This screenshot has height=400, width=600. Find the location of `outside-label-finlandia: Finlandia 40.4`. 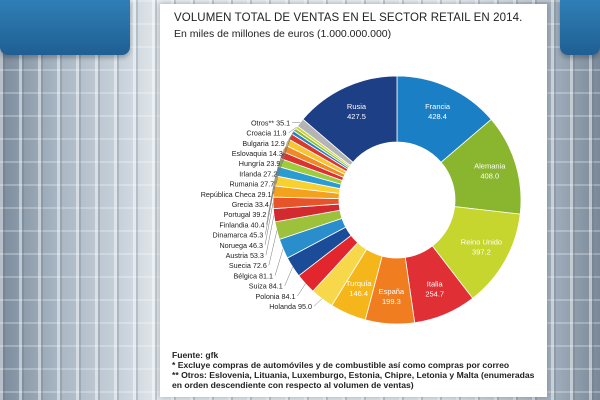

outside-label-finlandia: Finlandia 40.4 is located at coordinates (241, 224).